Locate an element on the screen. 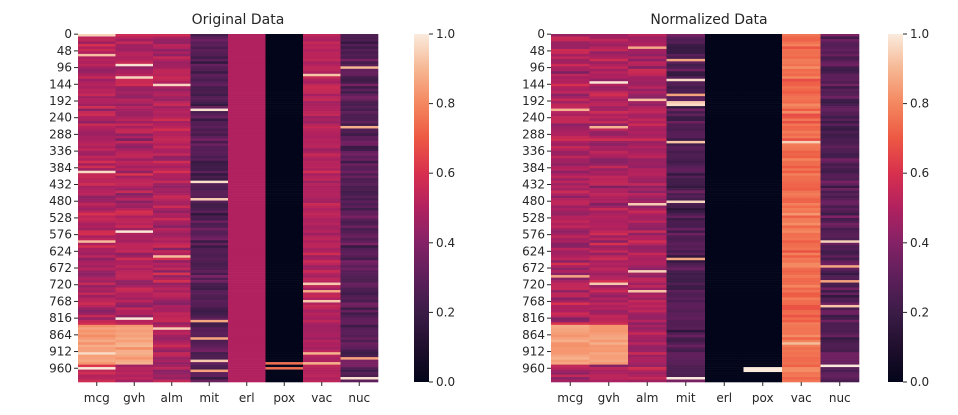 The image size is (958, 415). colorbar is located at coordinates (895, 208).